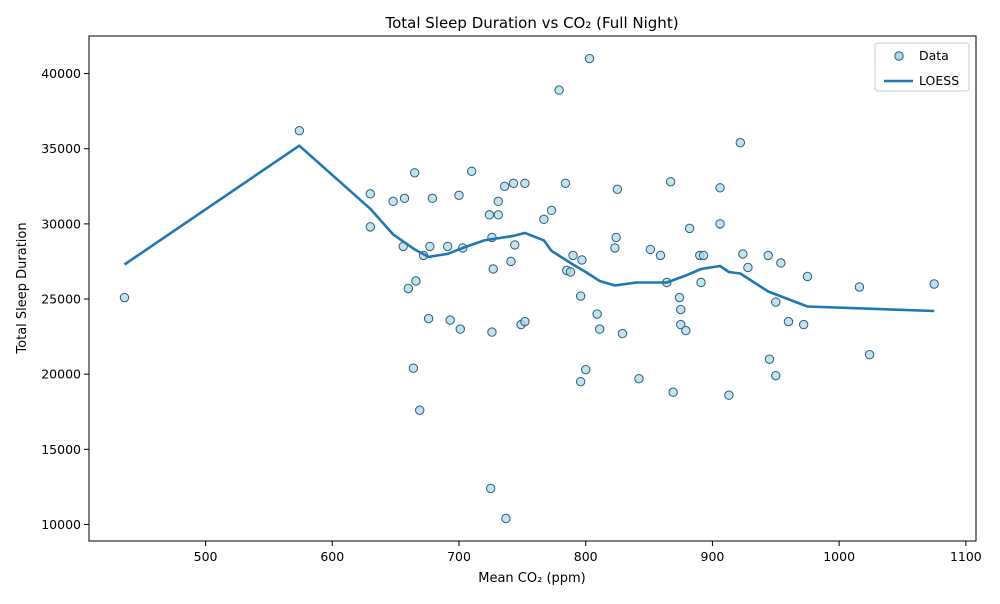  What do you see at coordinates (532, 578) in the screenshot?
I see `x-axis-label: Mean CO₂ (ppm)` at bounding box center [532, 578].